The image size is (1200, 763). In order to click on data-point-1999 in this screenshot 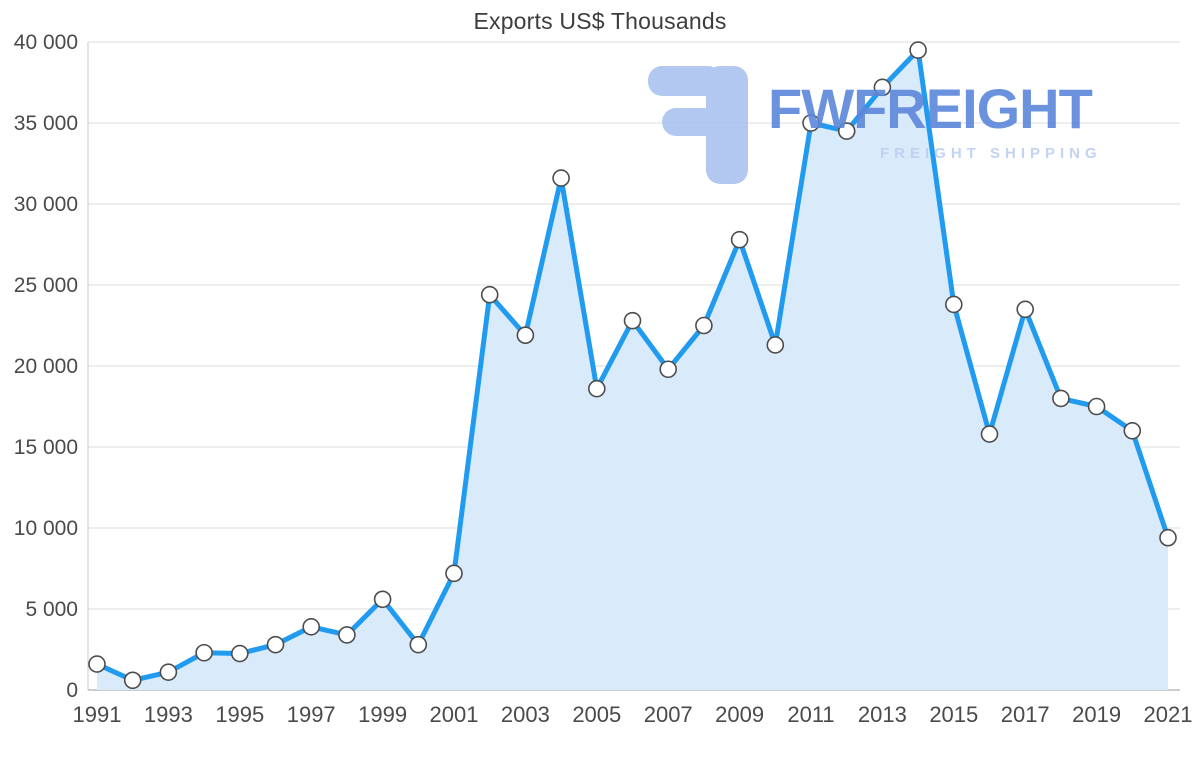, I will do `click(382, 599)`.